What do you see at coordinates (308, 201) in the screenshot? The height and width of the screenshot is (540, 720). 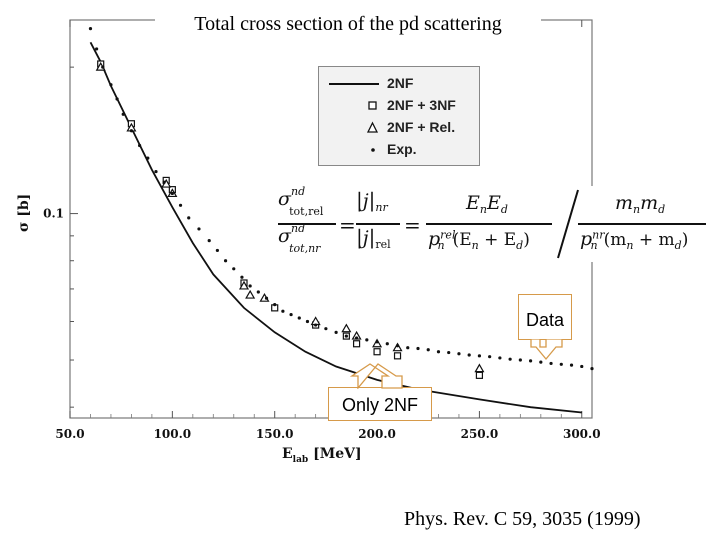 I see `formula-sigma-top: σnd tot,rel` at bounding box center [308, 201].